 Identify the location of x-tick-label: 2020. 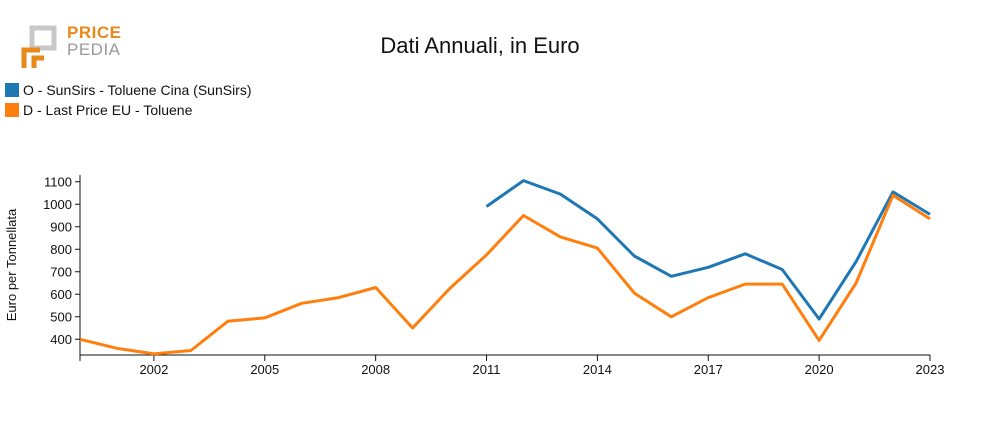
(819, 369).